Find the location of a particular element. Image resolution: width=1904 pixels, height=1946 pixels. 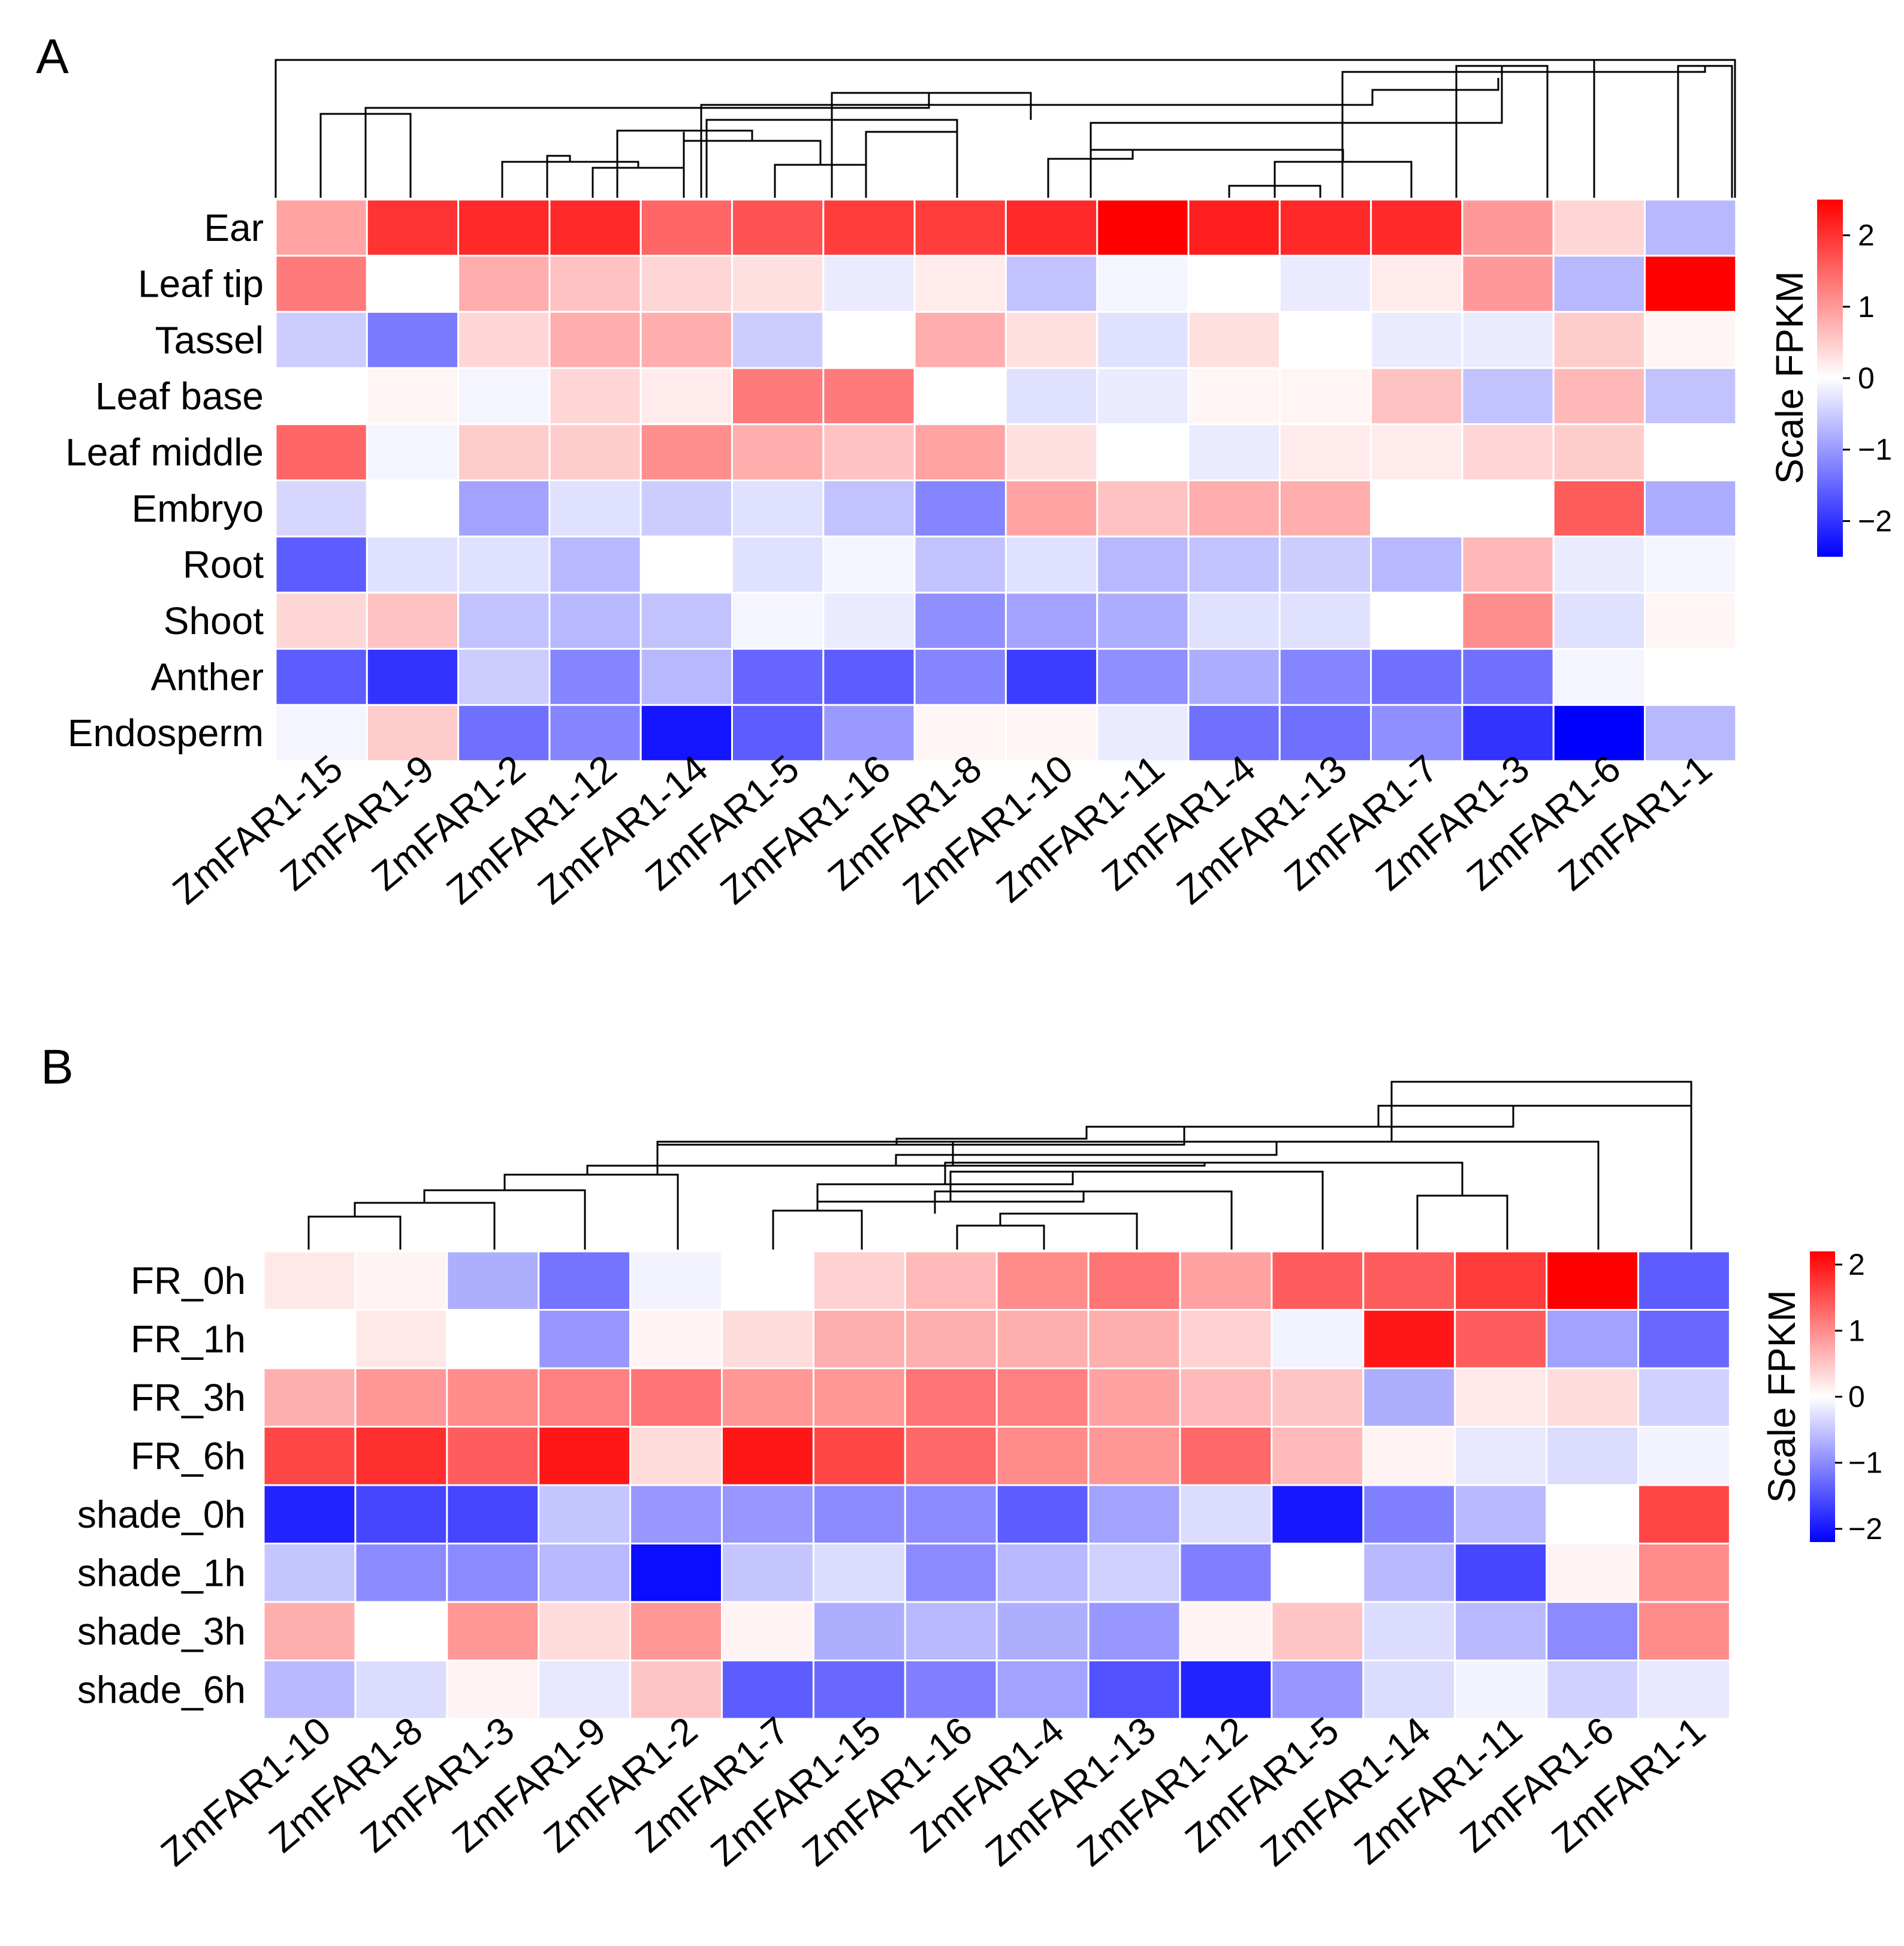

colorbar-tick-label: −1 is located at coordinates (1865, 1463).